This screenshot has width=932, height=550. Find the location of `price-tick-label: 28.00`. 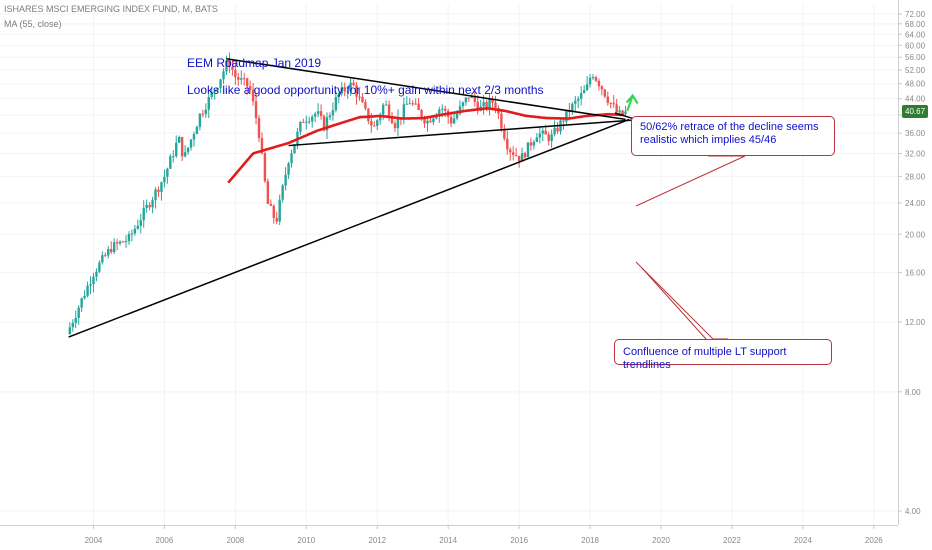

price-tick-label: 28.00 is located at coordinates (915, 176).